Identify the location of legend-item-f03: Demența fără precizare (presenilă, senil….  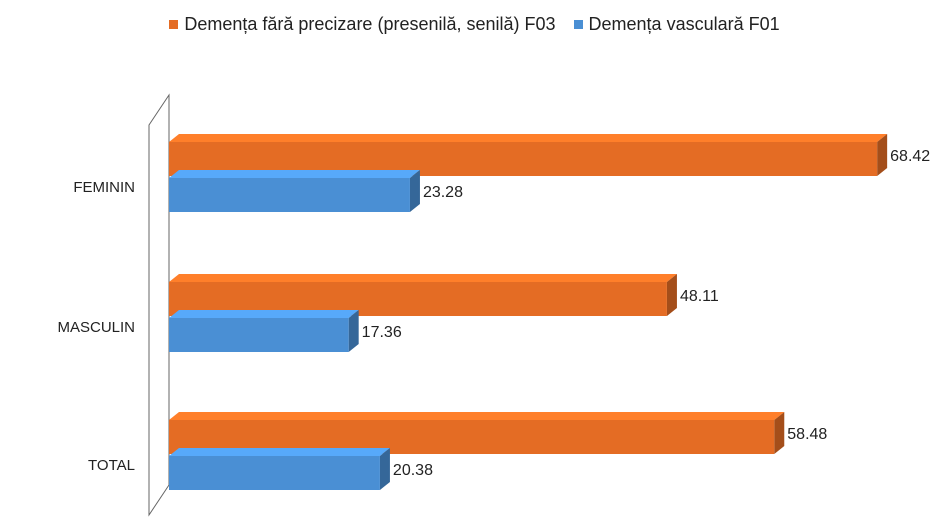
(362, 24).